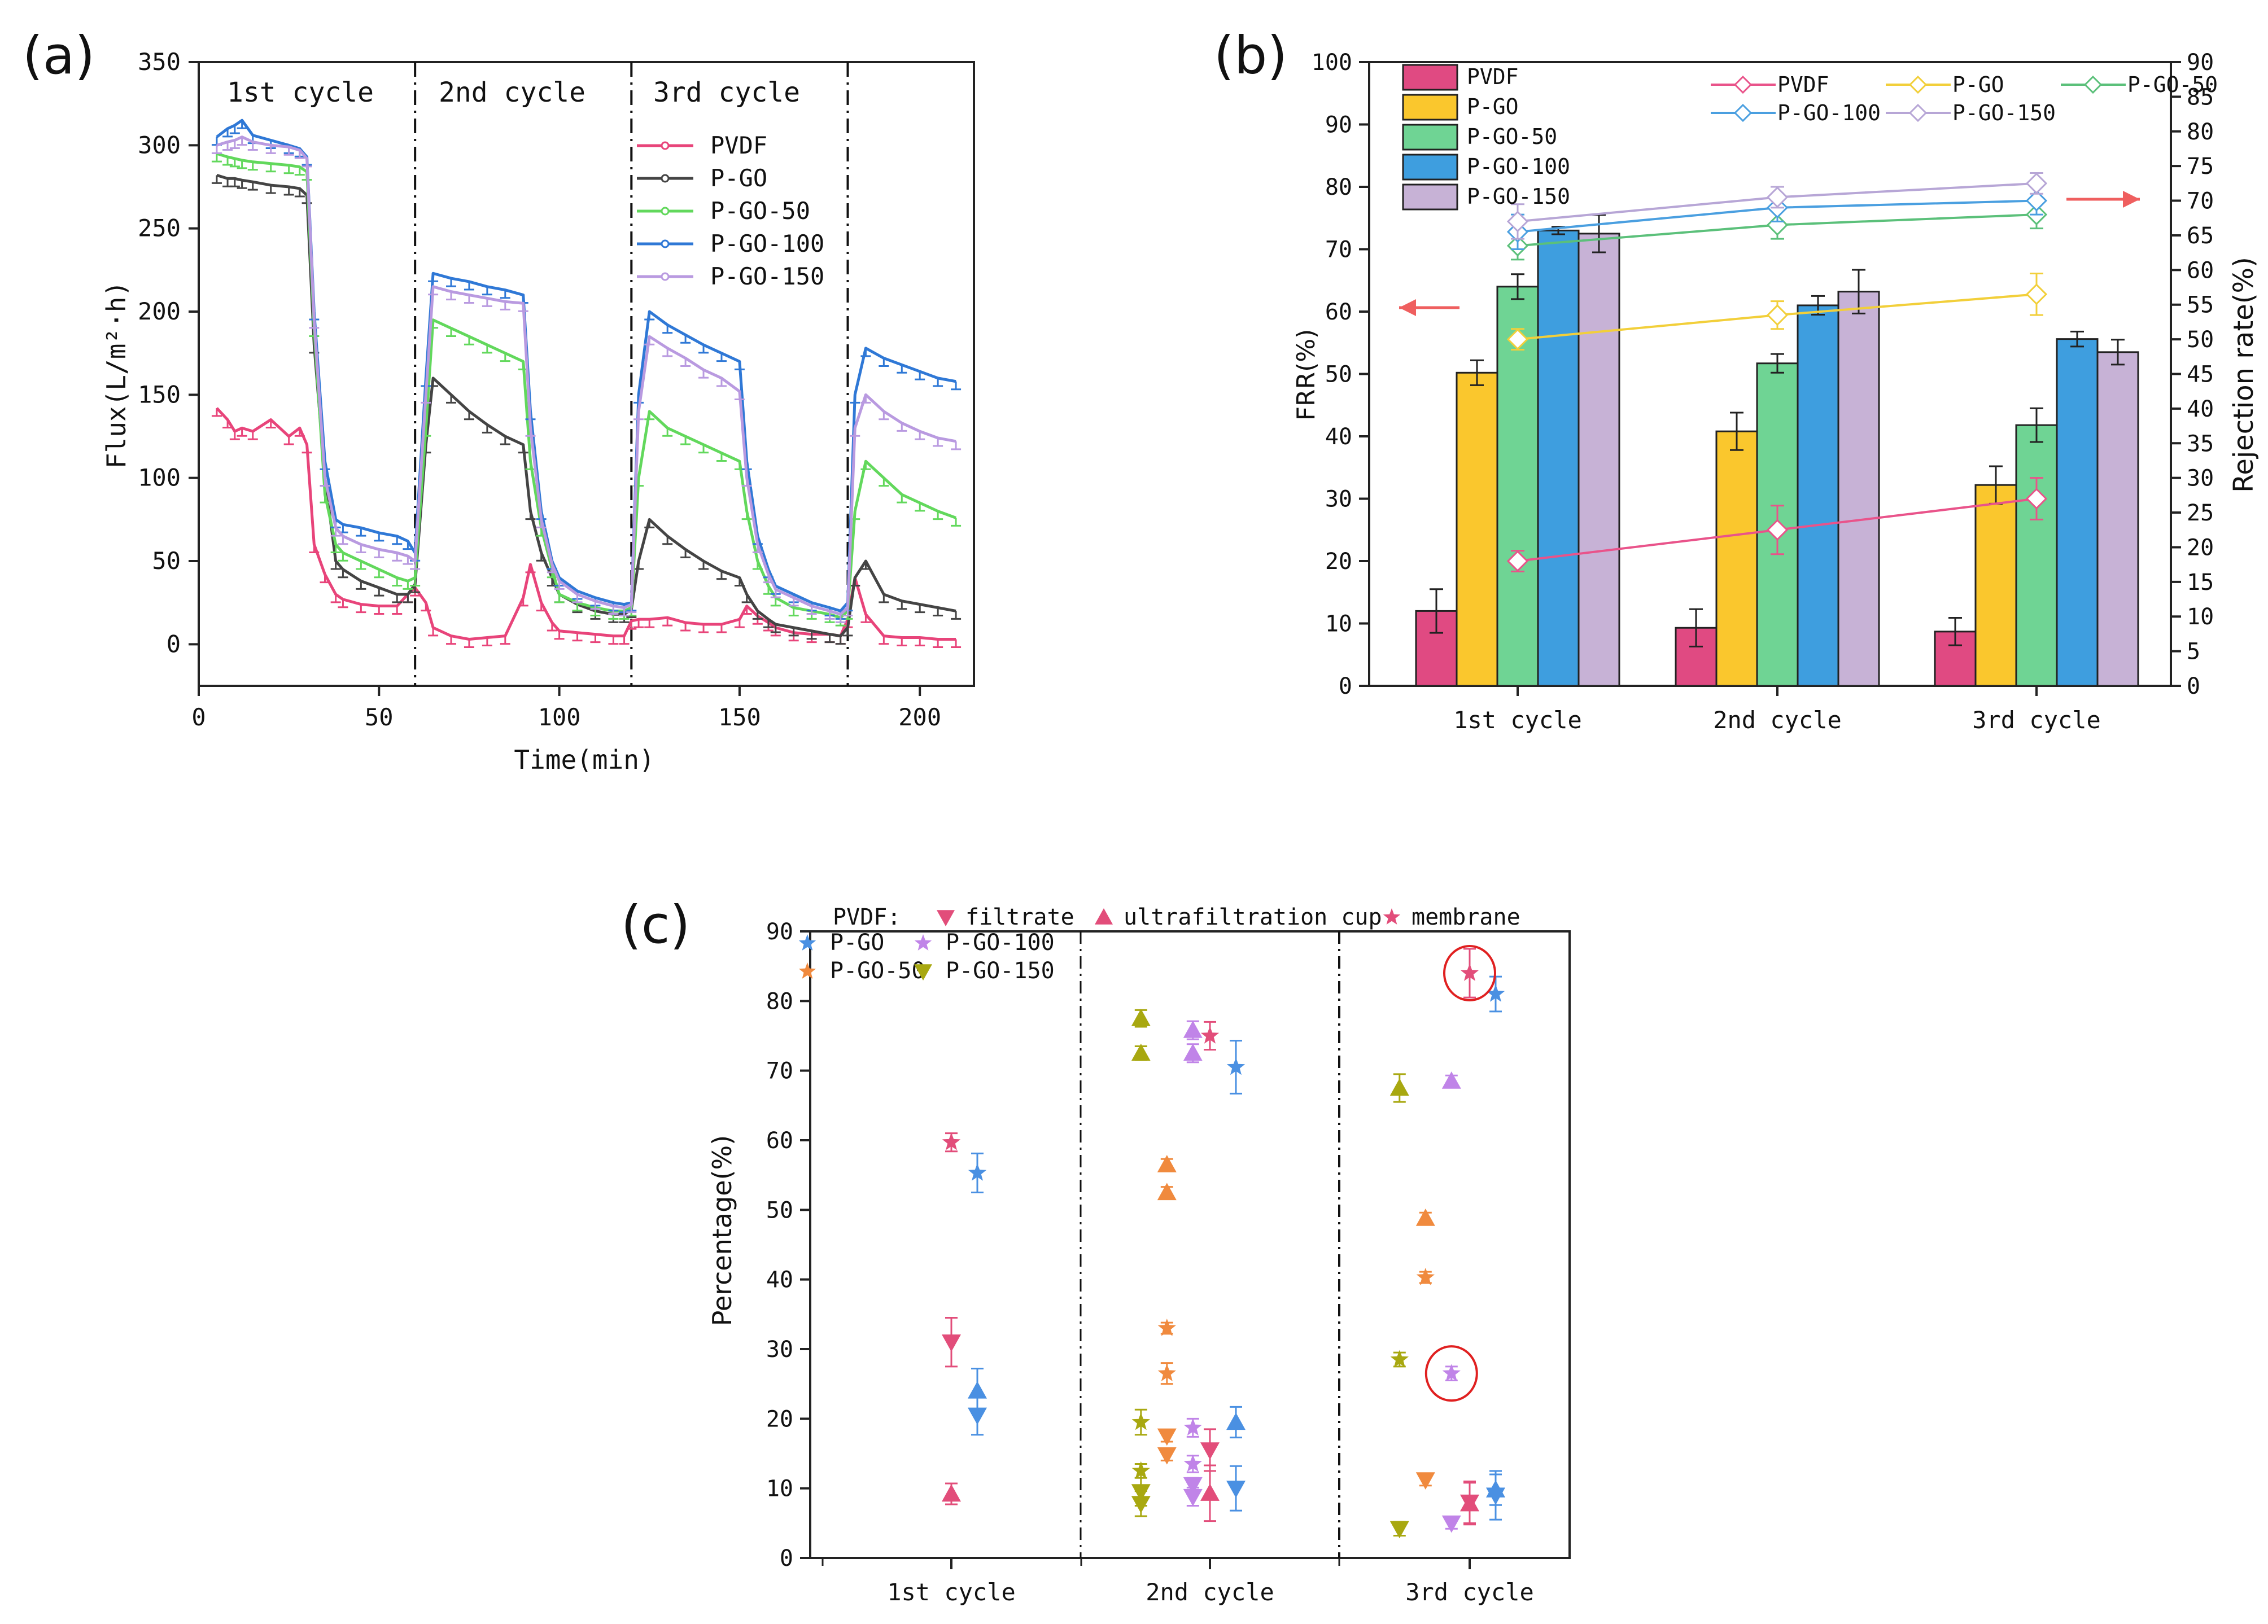  What do you see at coordinates (2200, 513) in the screenshot?
I see `panel-b-y2tick-label: 25` at bounding box center [2200, 513].